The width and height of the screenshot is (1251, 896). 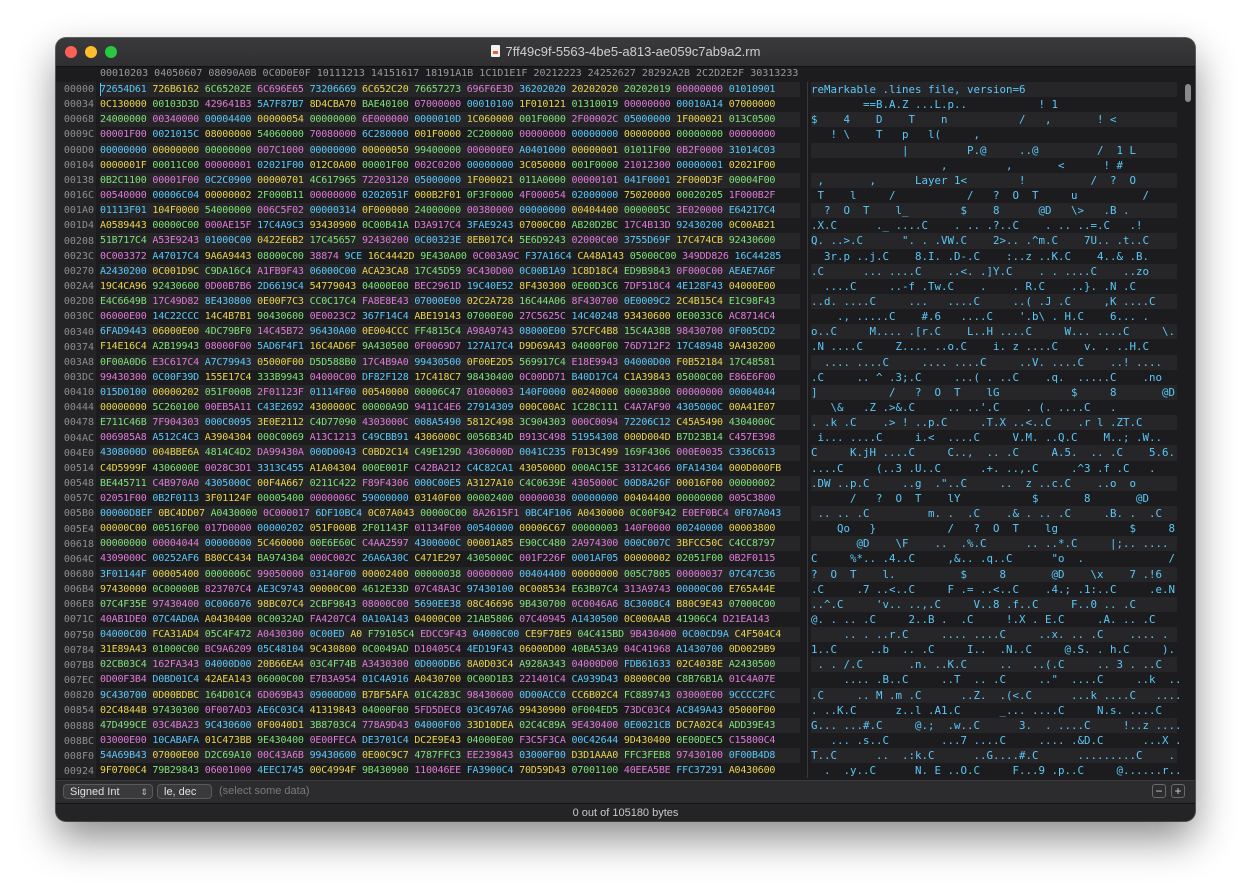 What do you see at coordinates (231, 165) in the screenshot?
I see `hex-byte-group: 00000001` at bounding box center [231, 165].